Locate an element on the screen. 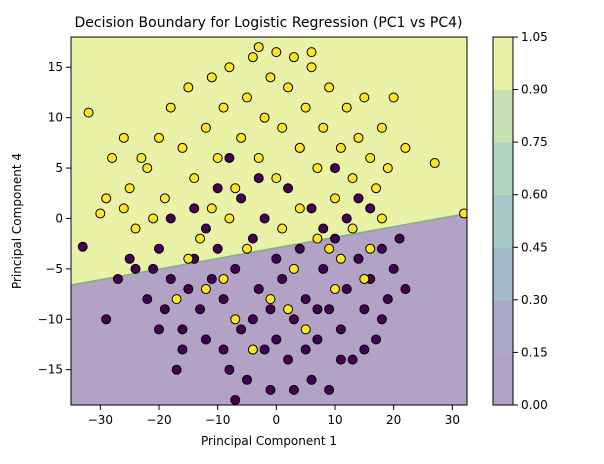  colorbar-tick-label: 0.90 is located at coordinates (534, 90).